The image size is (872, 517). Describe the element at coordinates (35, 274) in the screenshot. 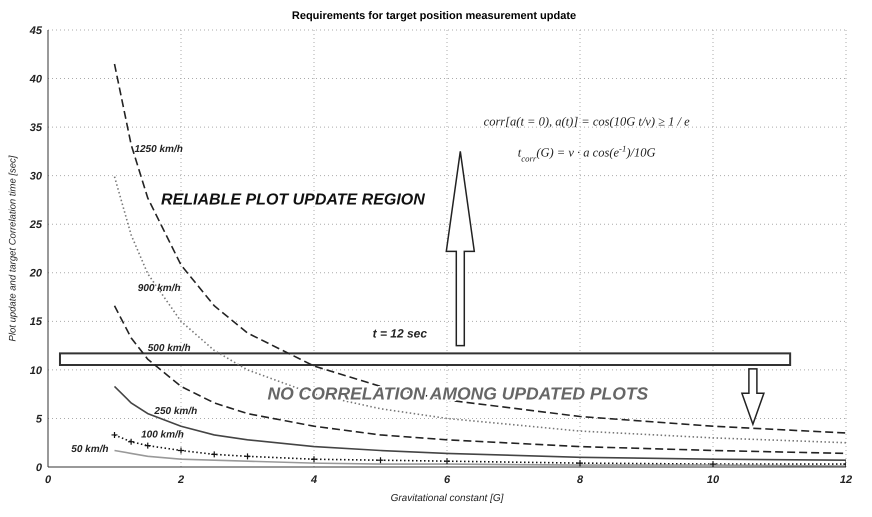

I see `y-tick-label: 20` at that location.